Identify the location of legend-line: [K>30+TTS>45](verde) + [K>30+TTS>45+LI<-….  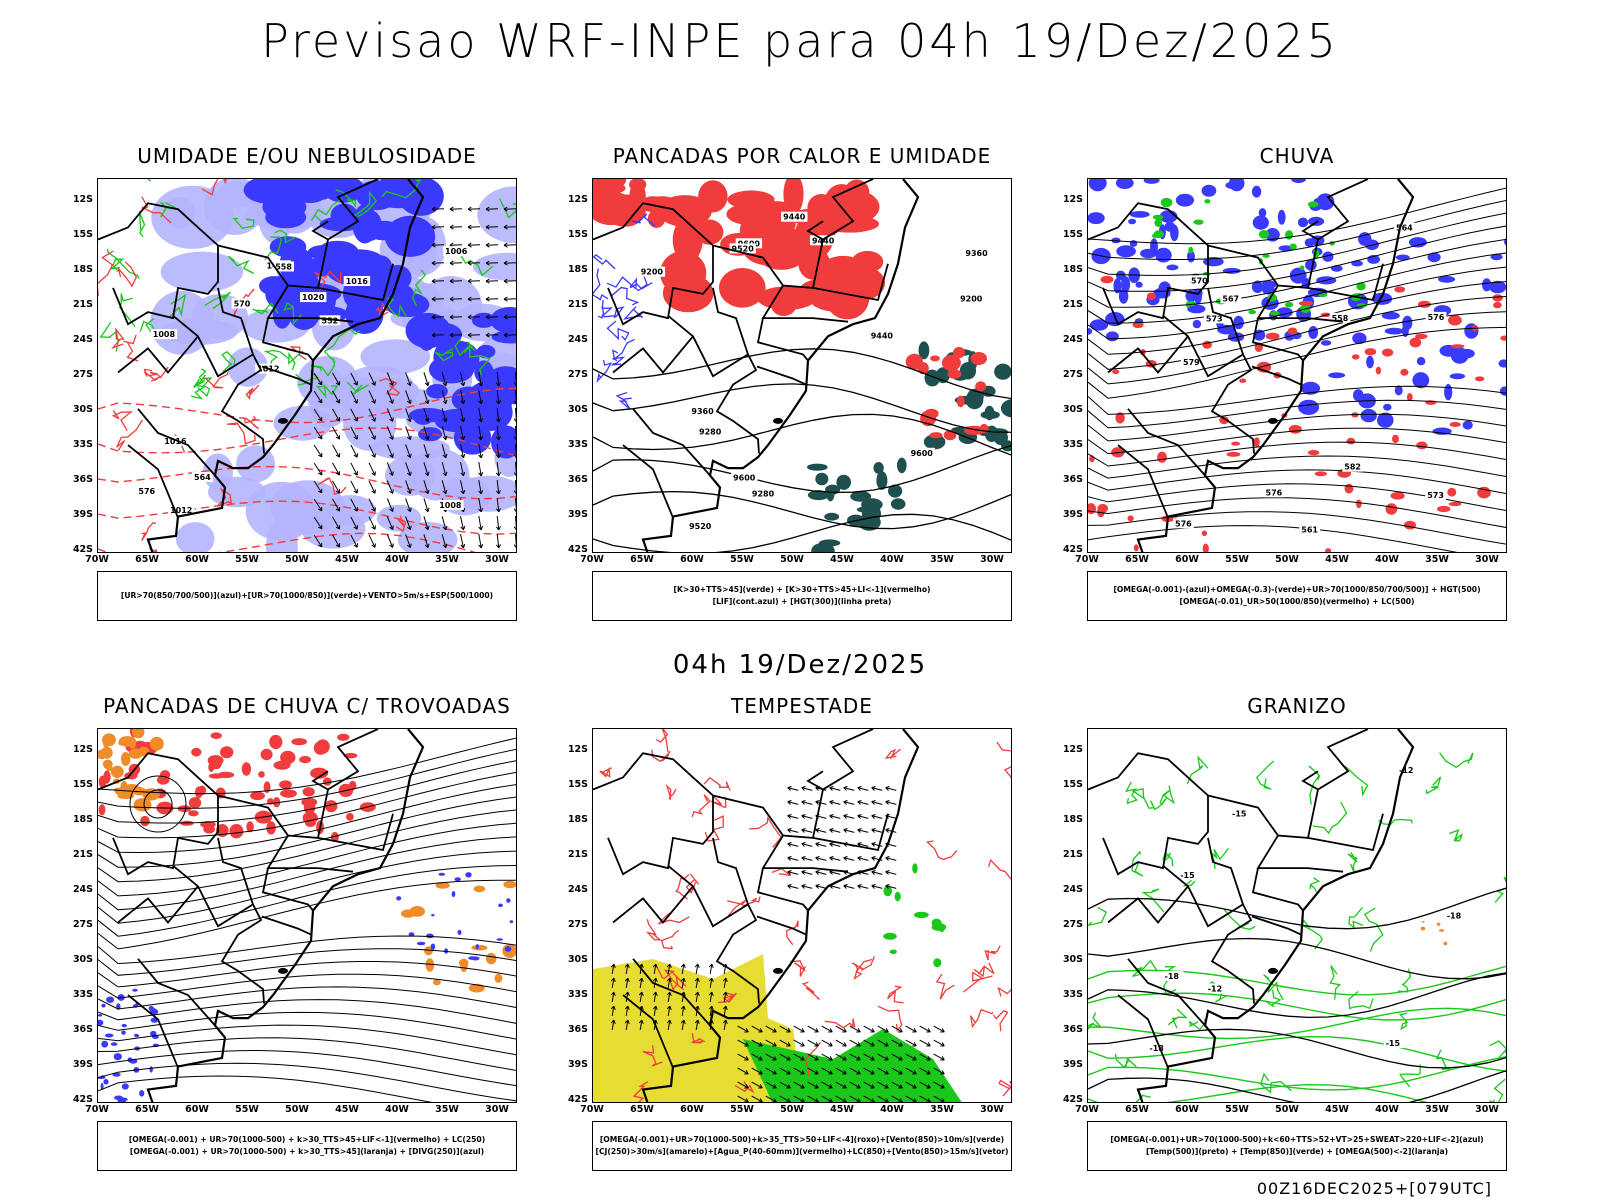
(802, 589).